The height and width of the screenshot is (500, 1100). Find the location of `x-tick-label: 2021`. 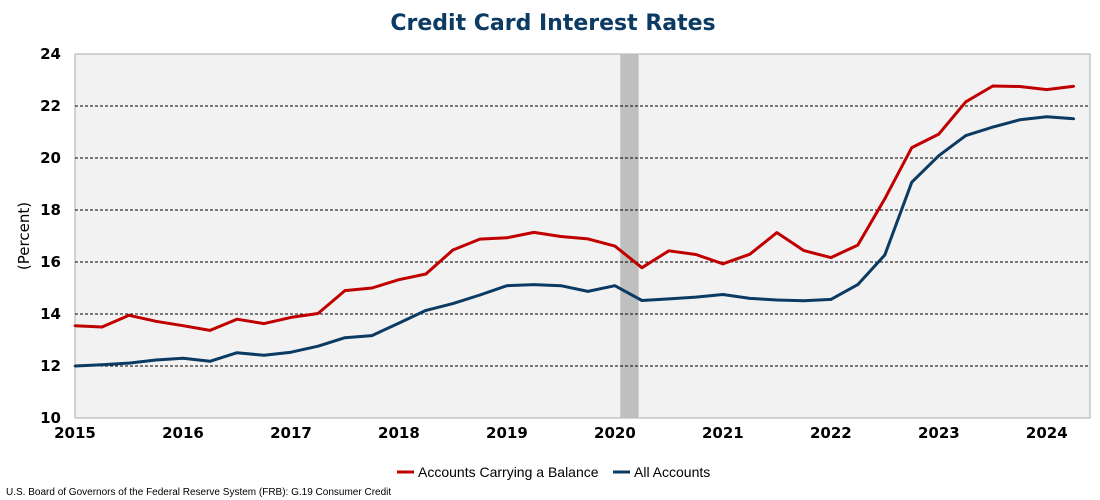

x-tick-label: 2021 is located at coordinates (723, 433).